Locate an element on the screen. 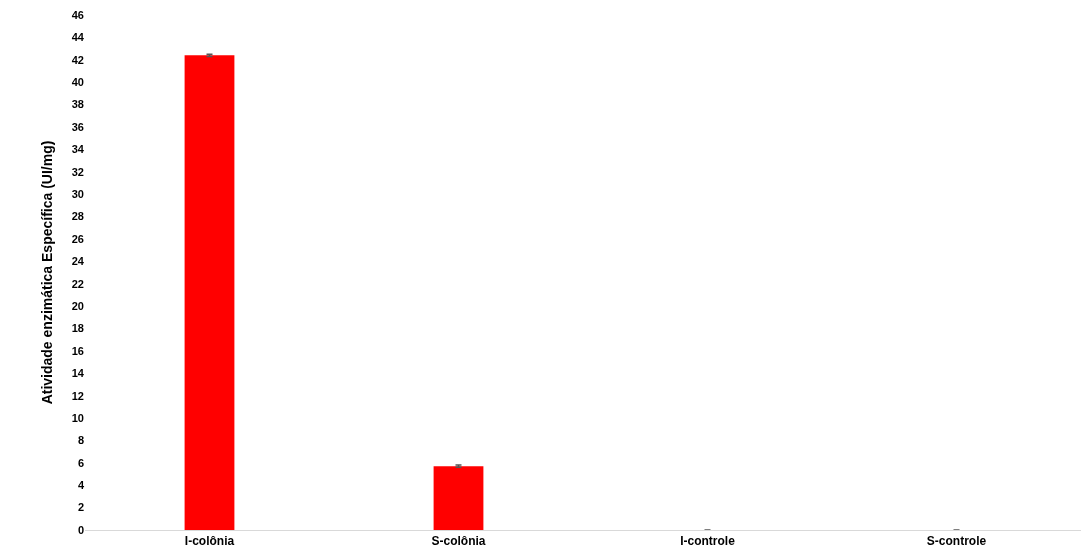 The height and width of the screenshot is (560, 1091). y-tick-label: 10 is located at coordinates (77, 417).